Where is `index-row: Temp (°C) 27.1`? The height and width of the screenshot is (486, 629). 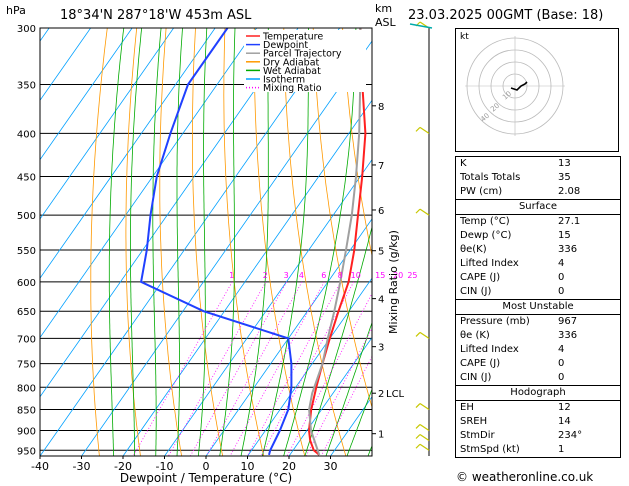 index-row: Temp (°C) 27.1 is located at coordinates (538, 222).